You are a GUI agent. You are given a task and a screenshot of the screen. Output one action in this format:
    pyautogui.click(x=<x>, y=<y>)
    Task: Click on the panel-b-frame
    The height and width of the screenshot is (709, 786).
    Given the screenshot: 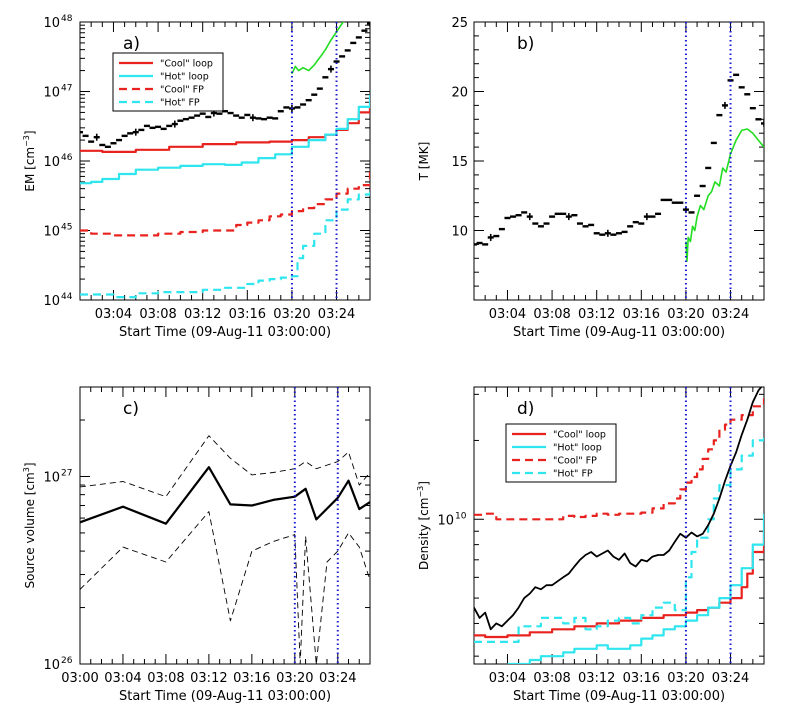 What is the action you would take?
    pyautogui.click(x=619, y=161)
    